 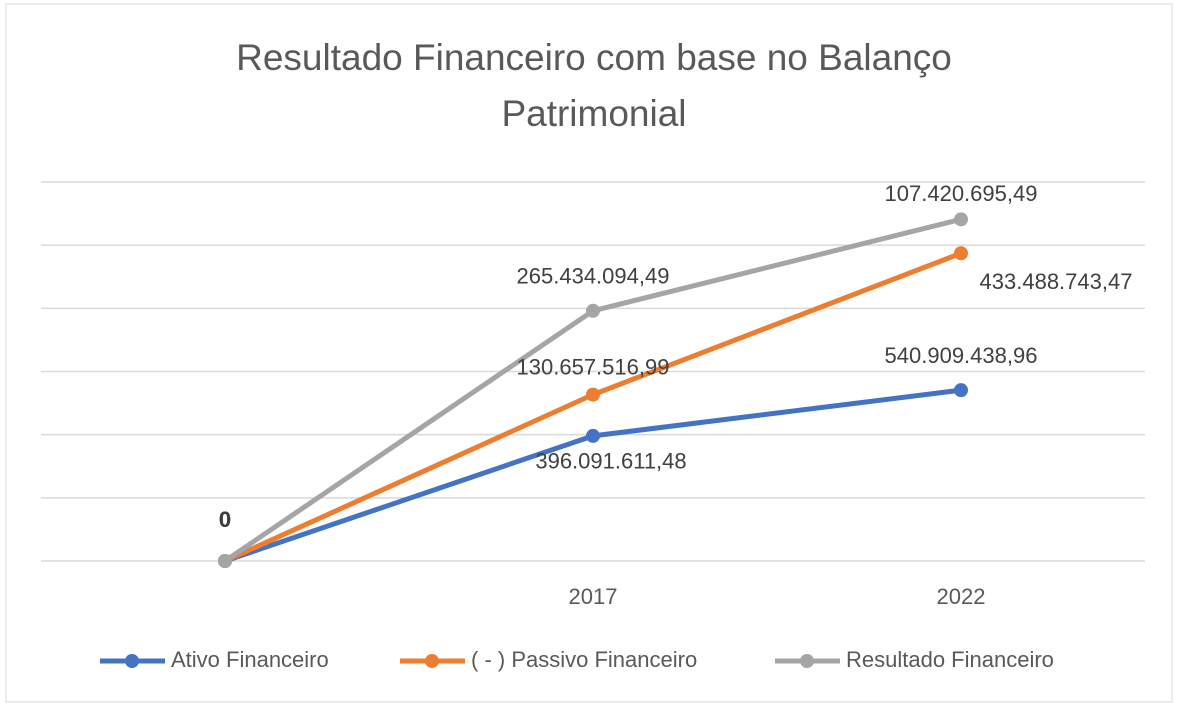 What do you see at coordinates (961, 193) in the screenshot?
I see `data-label: 107.420.695,49` at bounding box center [961, 193].